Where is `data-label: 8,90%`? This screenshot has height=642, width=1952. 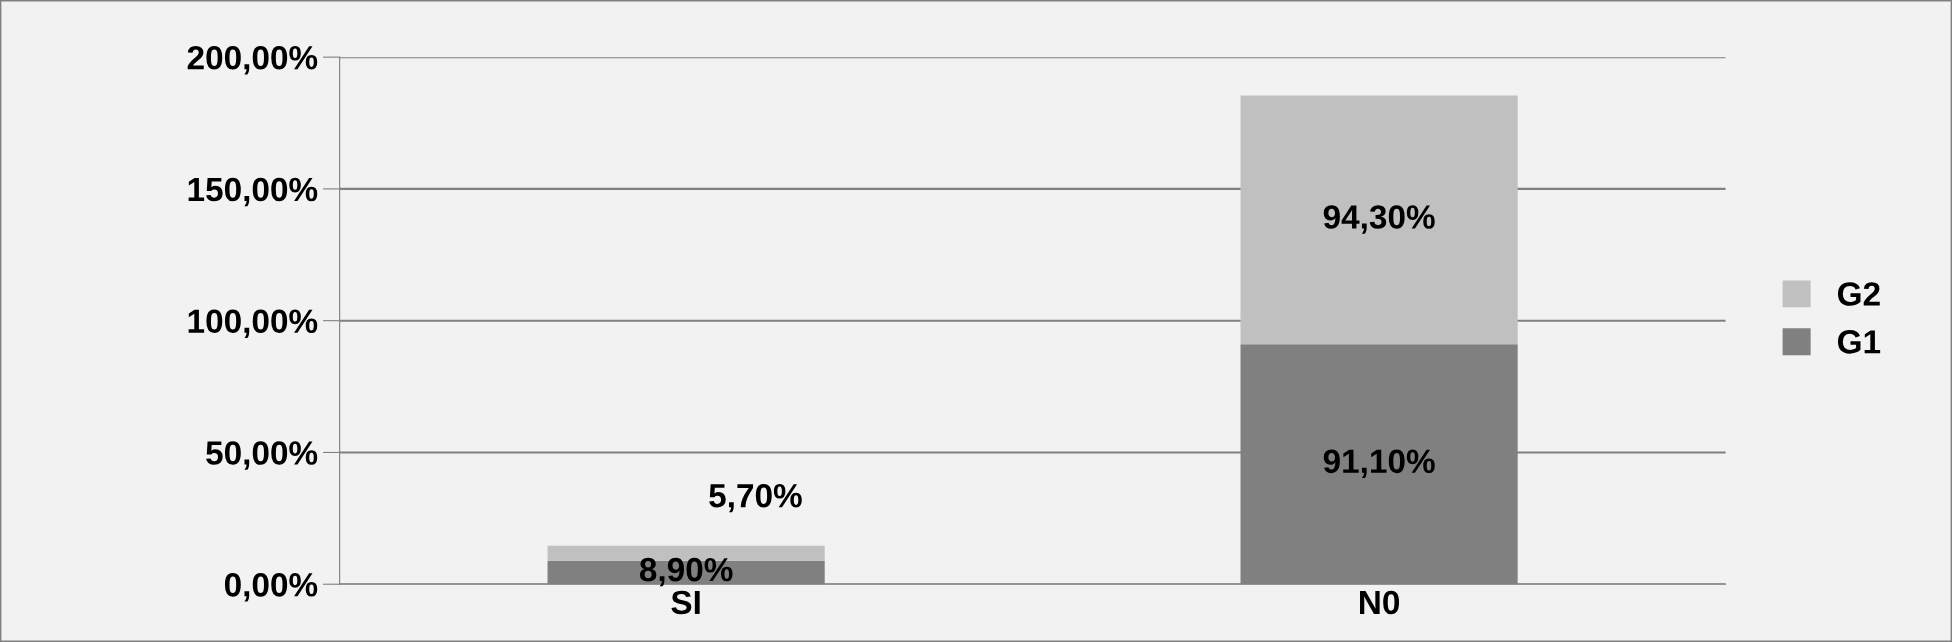
data-label: 8,90% is located at coordinates (686, 572).